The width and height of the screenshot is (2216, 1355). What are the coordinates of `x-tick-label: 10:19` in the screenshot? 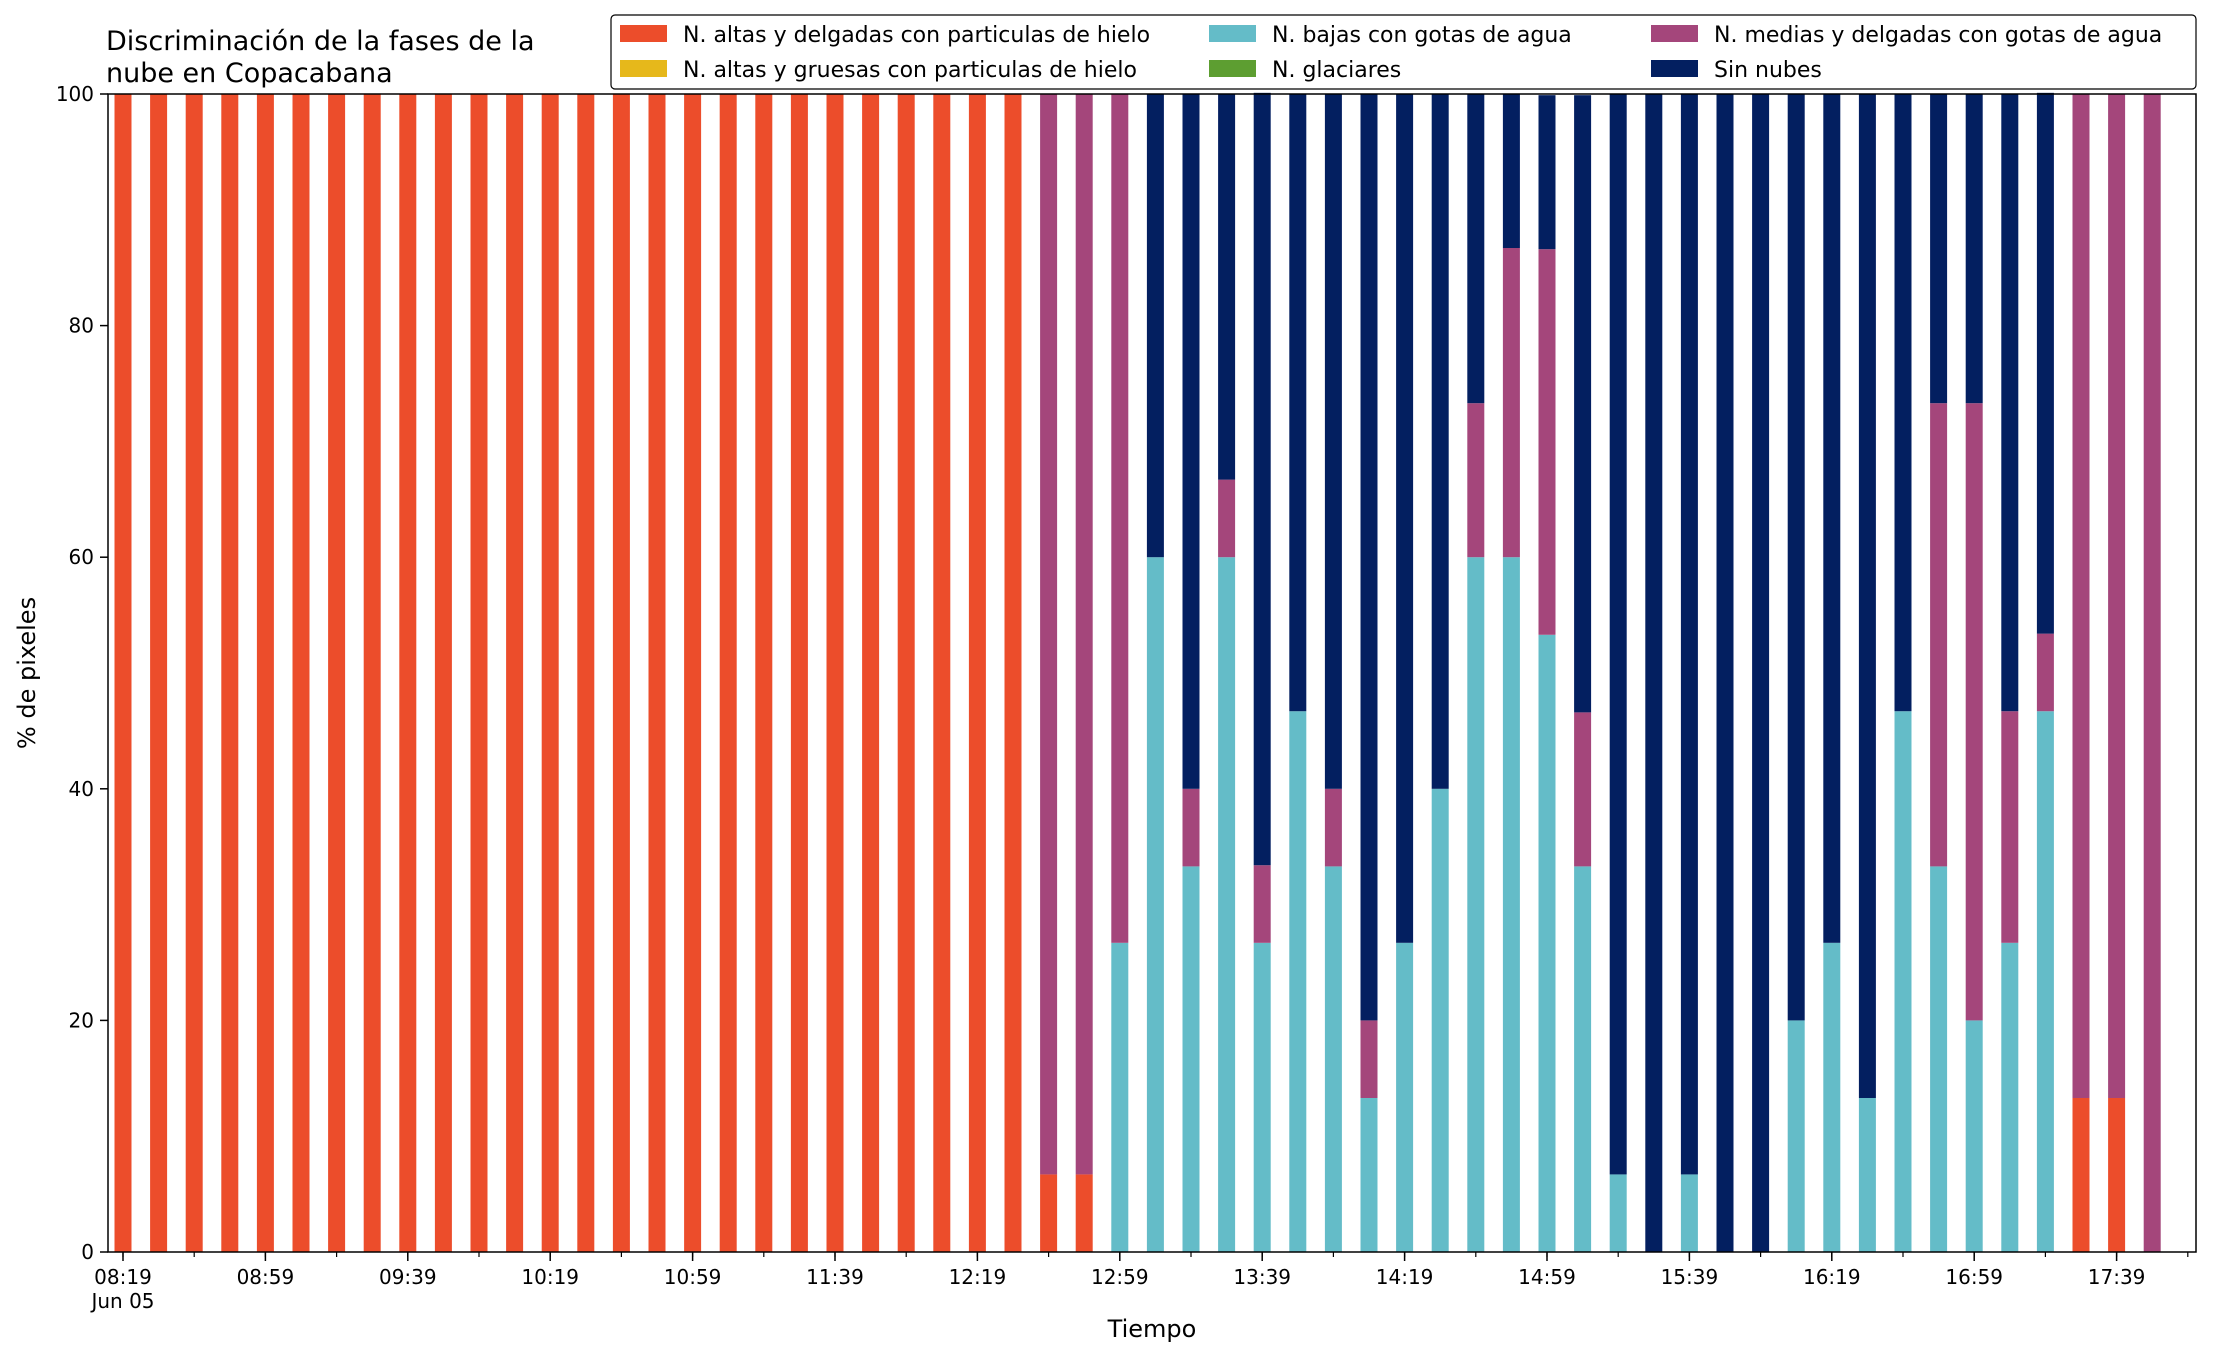 It's located at (550, 1277).